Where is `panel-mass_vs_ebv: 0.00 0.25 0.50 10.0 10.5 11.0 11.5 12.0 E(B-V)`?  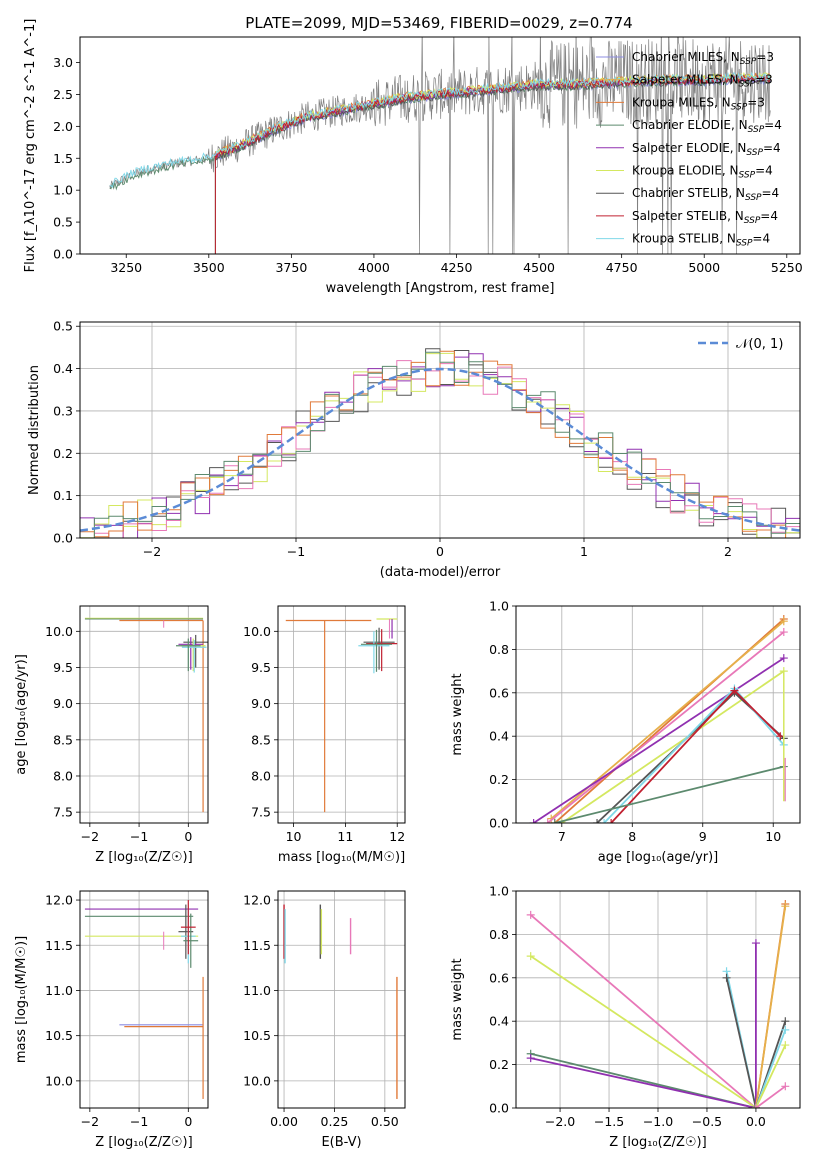
panel-mass_vs_ebv: 0.00 0.25 0.50 10.0 10.5 11.0 11.5 12.0 E(B-V) is located at coordinates (324, 1020).